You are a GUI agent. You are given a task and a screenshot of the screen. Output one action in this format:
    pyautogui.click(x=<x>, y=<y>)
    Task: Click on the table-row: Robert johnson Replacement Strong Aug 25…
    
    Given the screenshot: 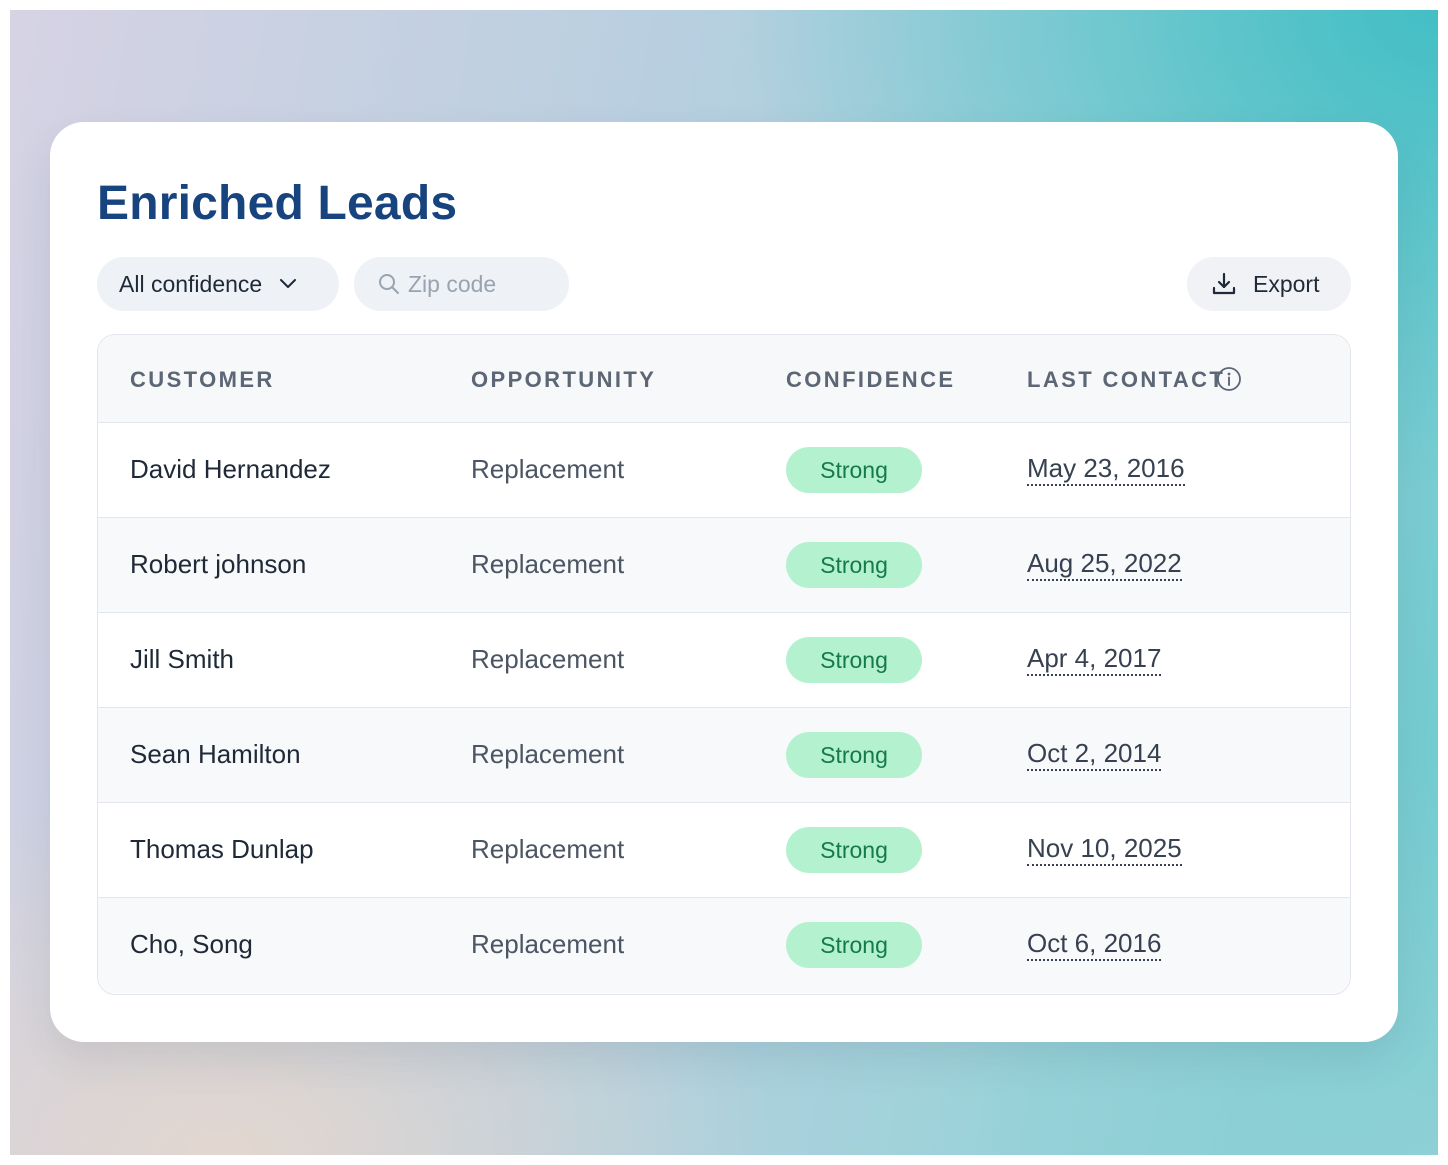 What is the action you would take?
    pyautogui.click(x=724, y=565)
    